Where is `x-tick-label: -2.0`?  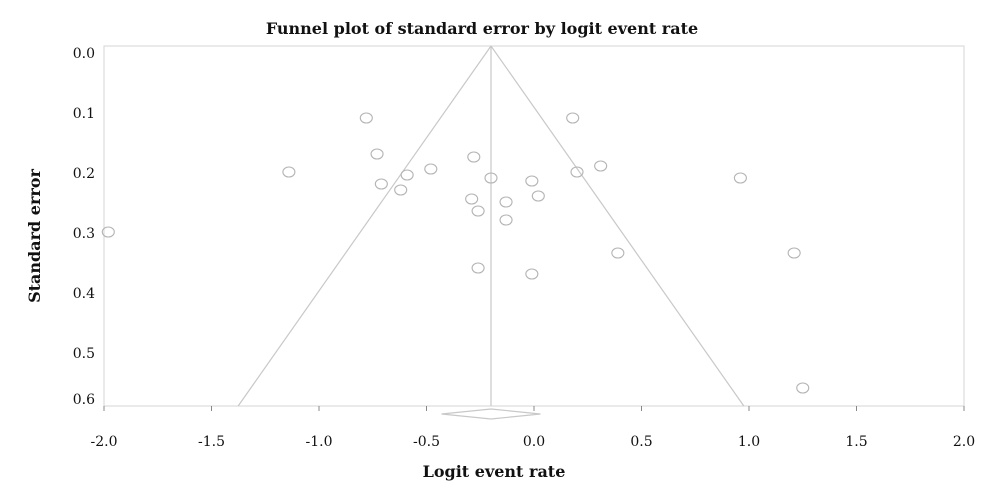
x-tick-label: -2.0 is located at coordinates (104, 442).